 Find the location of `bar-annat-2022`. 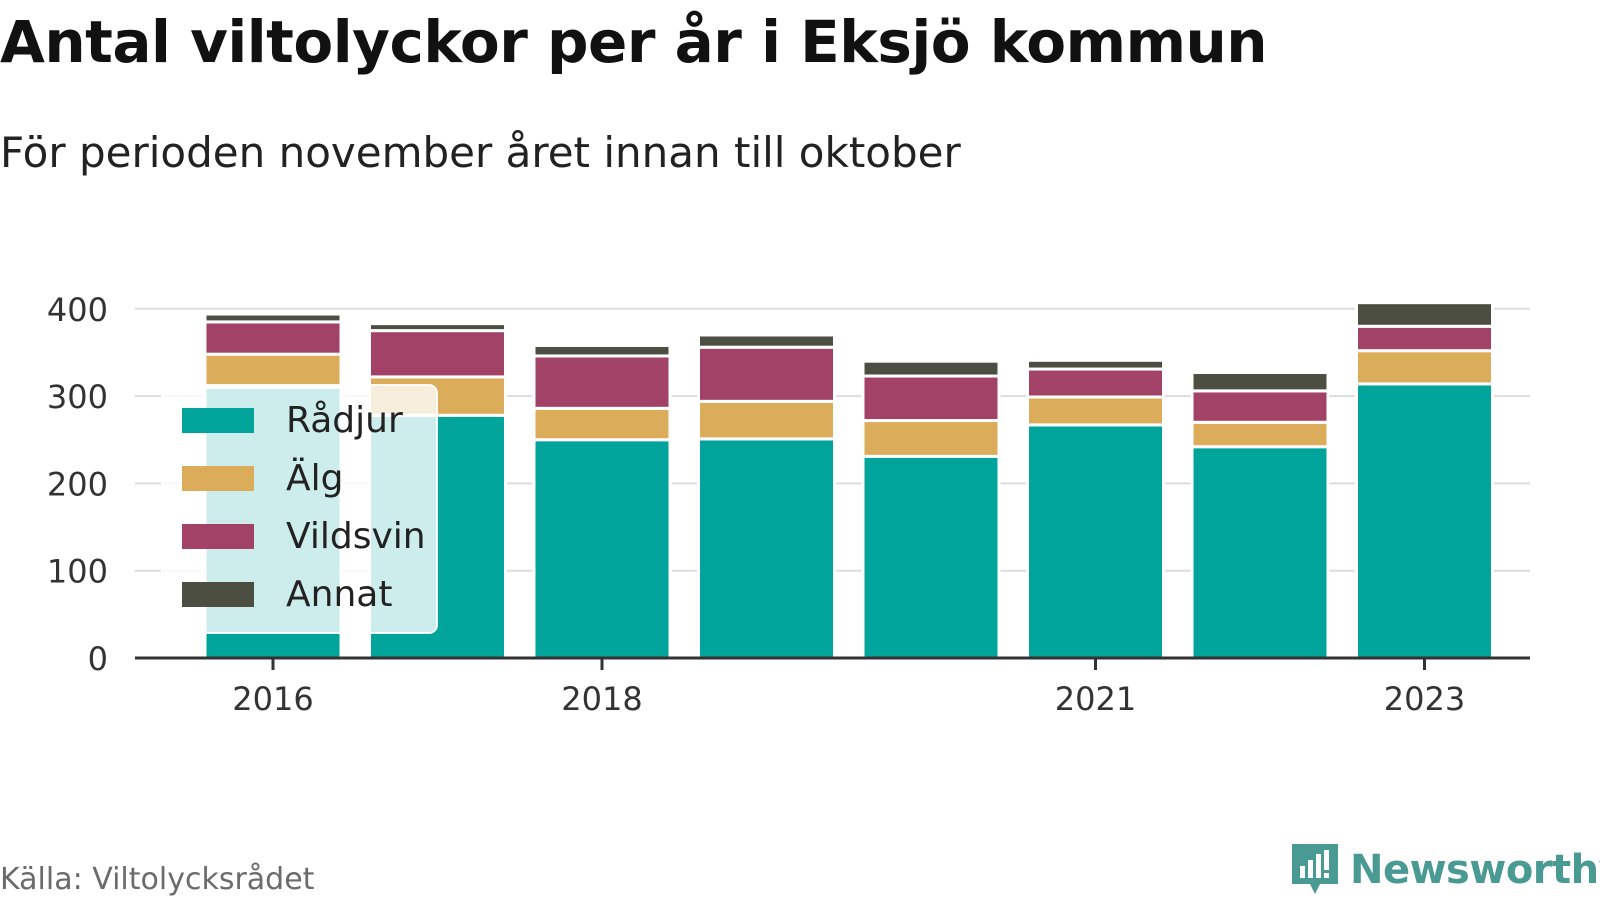

bar-annat-2022 is located at coordinates (1260, 382).